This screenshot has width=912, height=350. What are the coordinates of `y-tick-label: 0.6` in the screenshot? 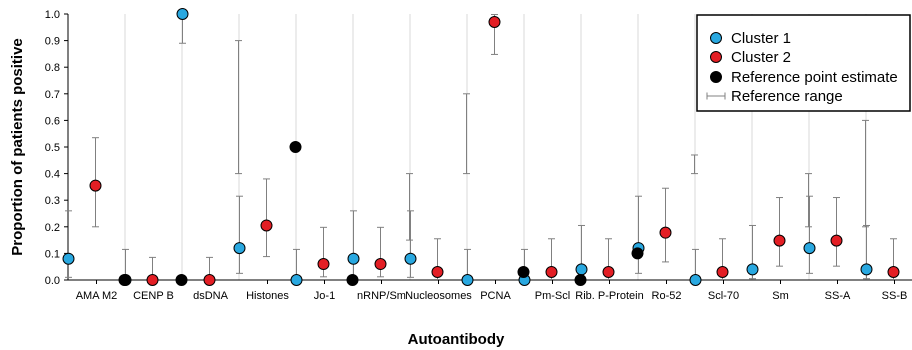 It's located at (52, 121).